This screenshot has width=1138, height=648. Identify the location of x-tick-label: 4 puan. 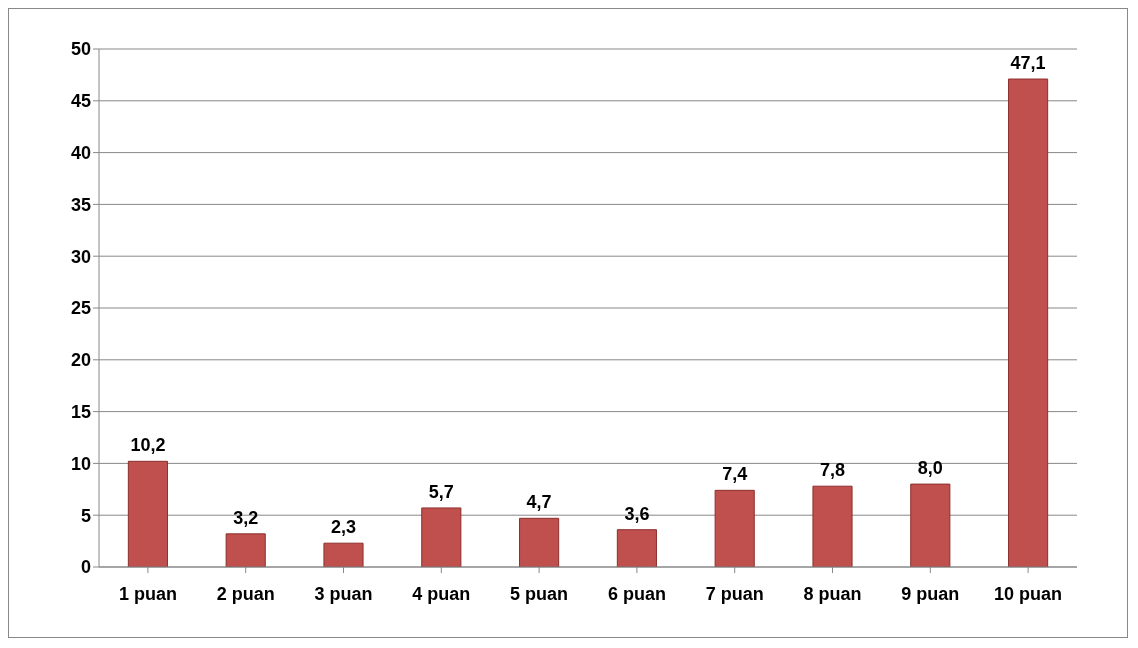
(441, 593).